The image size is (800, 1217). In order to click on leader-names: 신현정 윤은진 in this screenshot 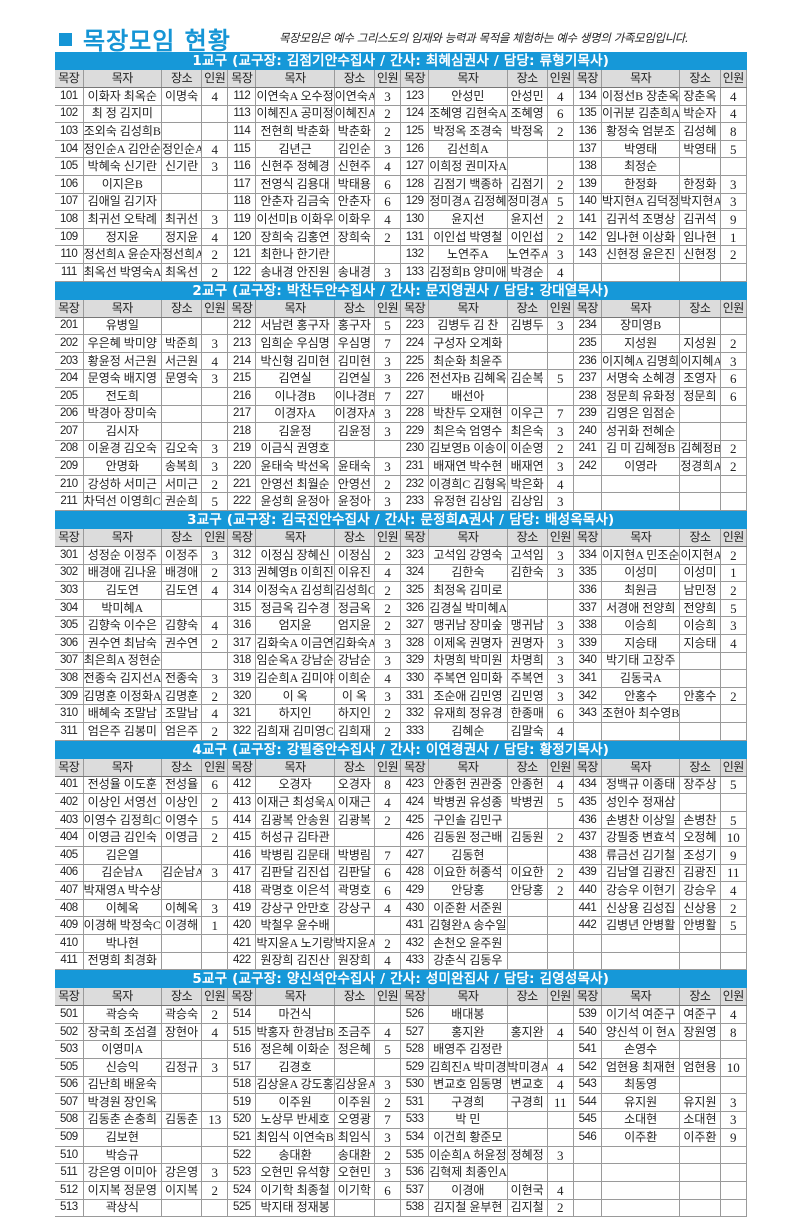, I will do `click(641, 254)`.